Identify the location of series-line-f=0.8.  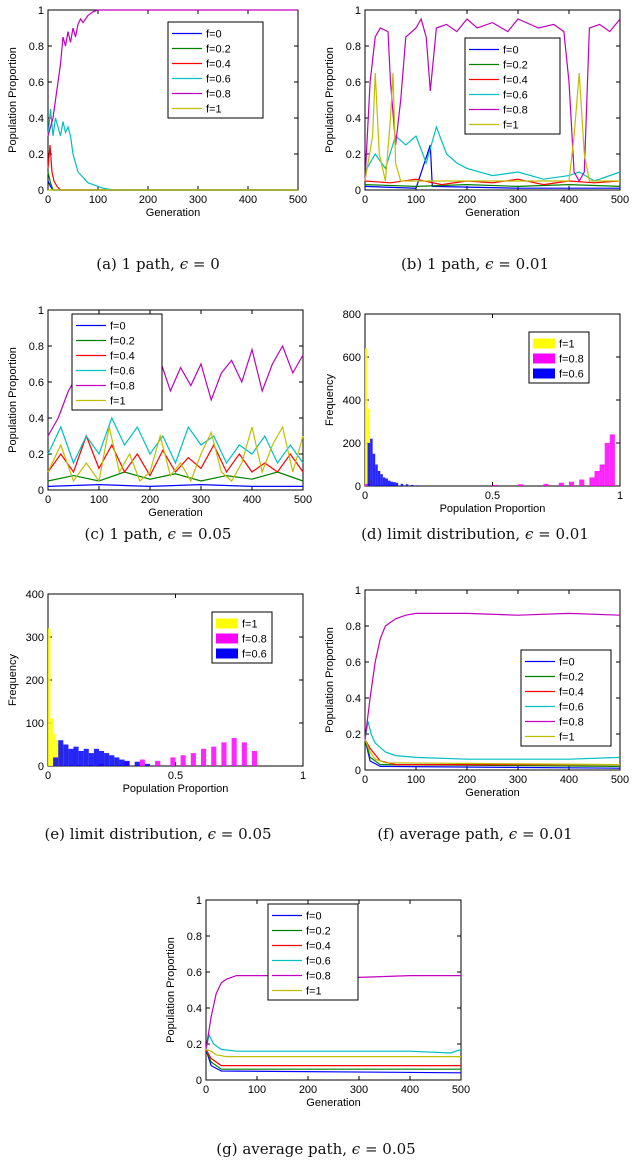
(172, 73).